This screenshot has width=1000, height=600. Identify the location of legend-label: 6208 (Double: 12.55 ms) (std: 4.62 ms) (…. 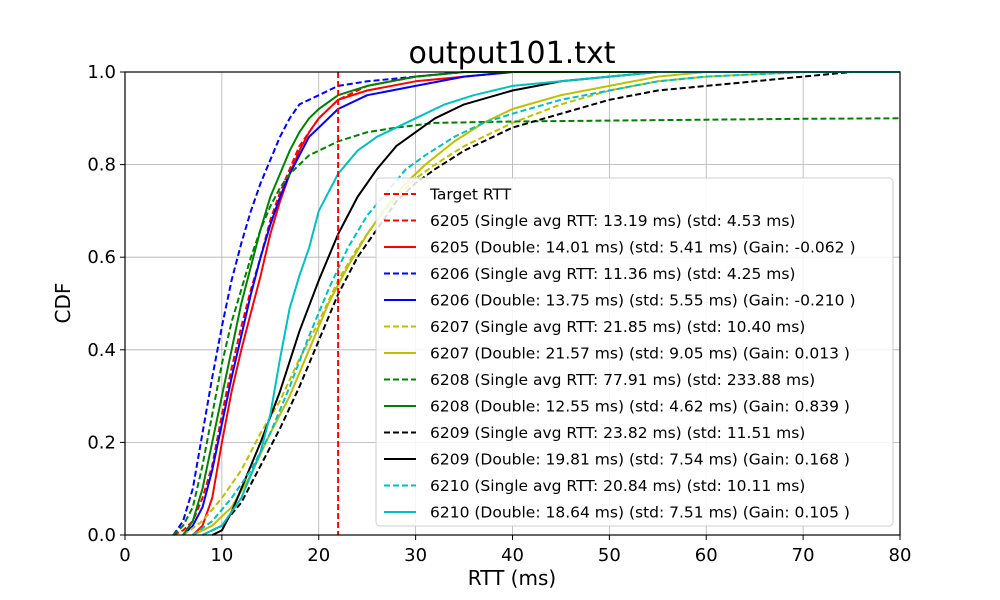
(640, 407).